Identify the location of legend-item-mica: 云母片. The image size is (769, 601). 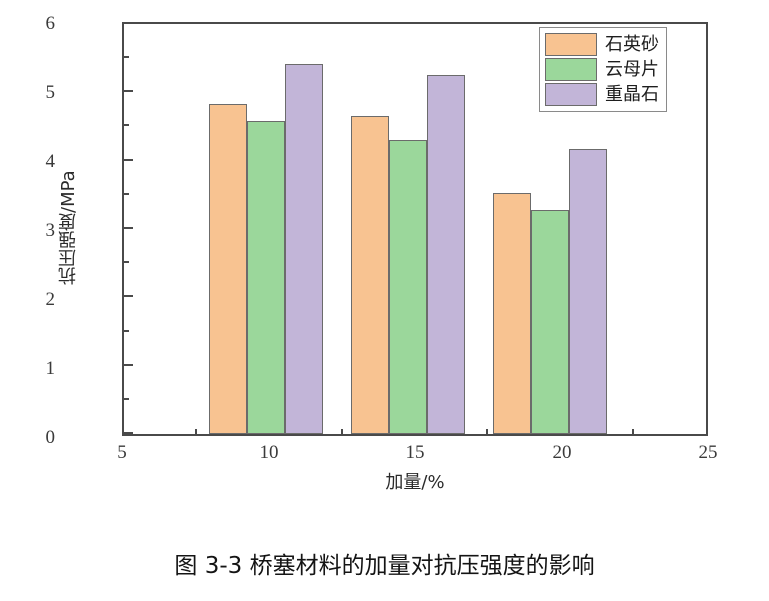
(602, 69).